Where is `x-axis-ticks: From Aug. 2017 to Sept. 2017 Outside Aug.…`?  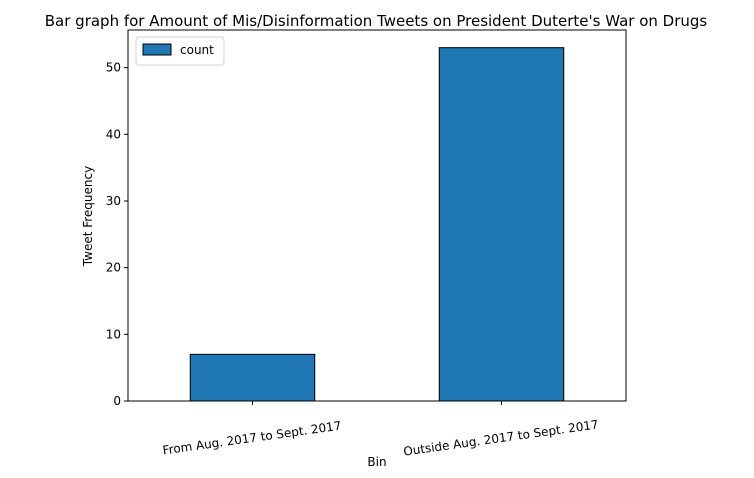 x-axis-ticks: From Aug. 2017 to Sept. 2017 Outside Aug.… is located at coordinates (380, 430).